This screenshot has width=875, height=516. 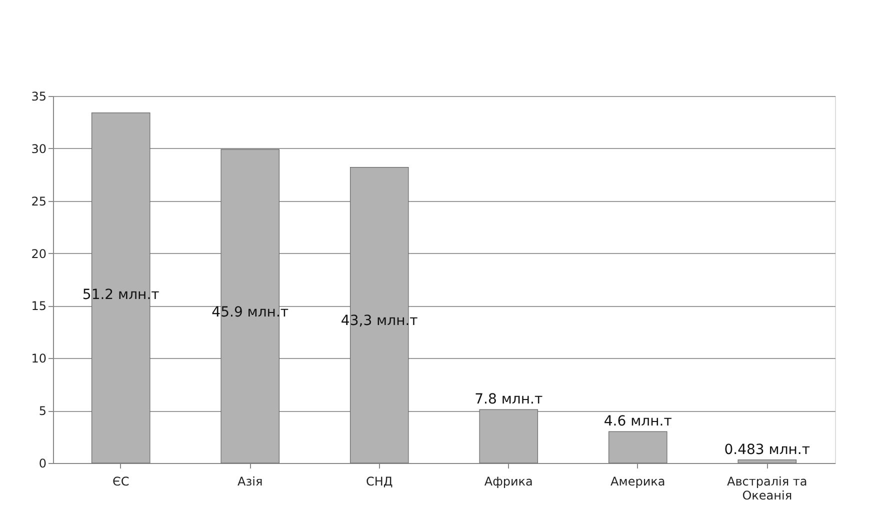 What do you see at coordinates (638, 481) in the screenshot?
I see `x-tick-label: Америка` at bounding box center [638, 481].